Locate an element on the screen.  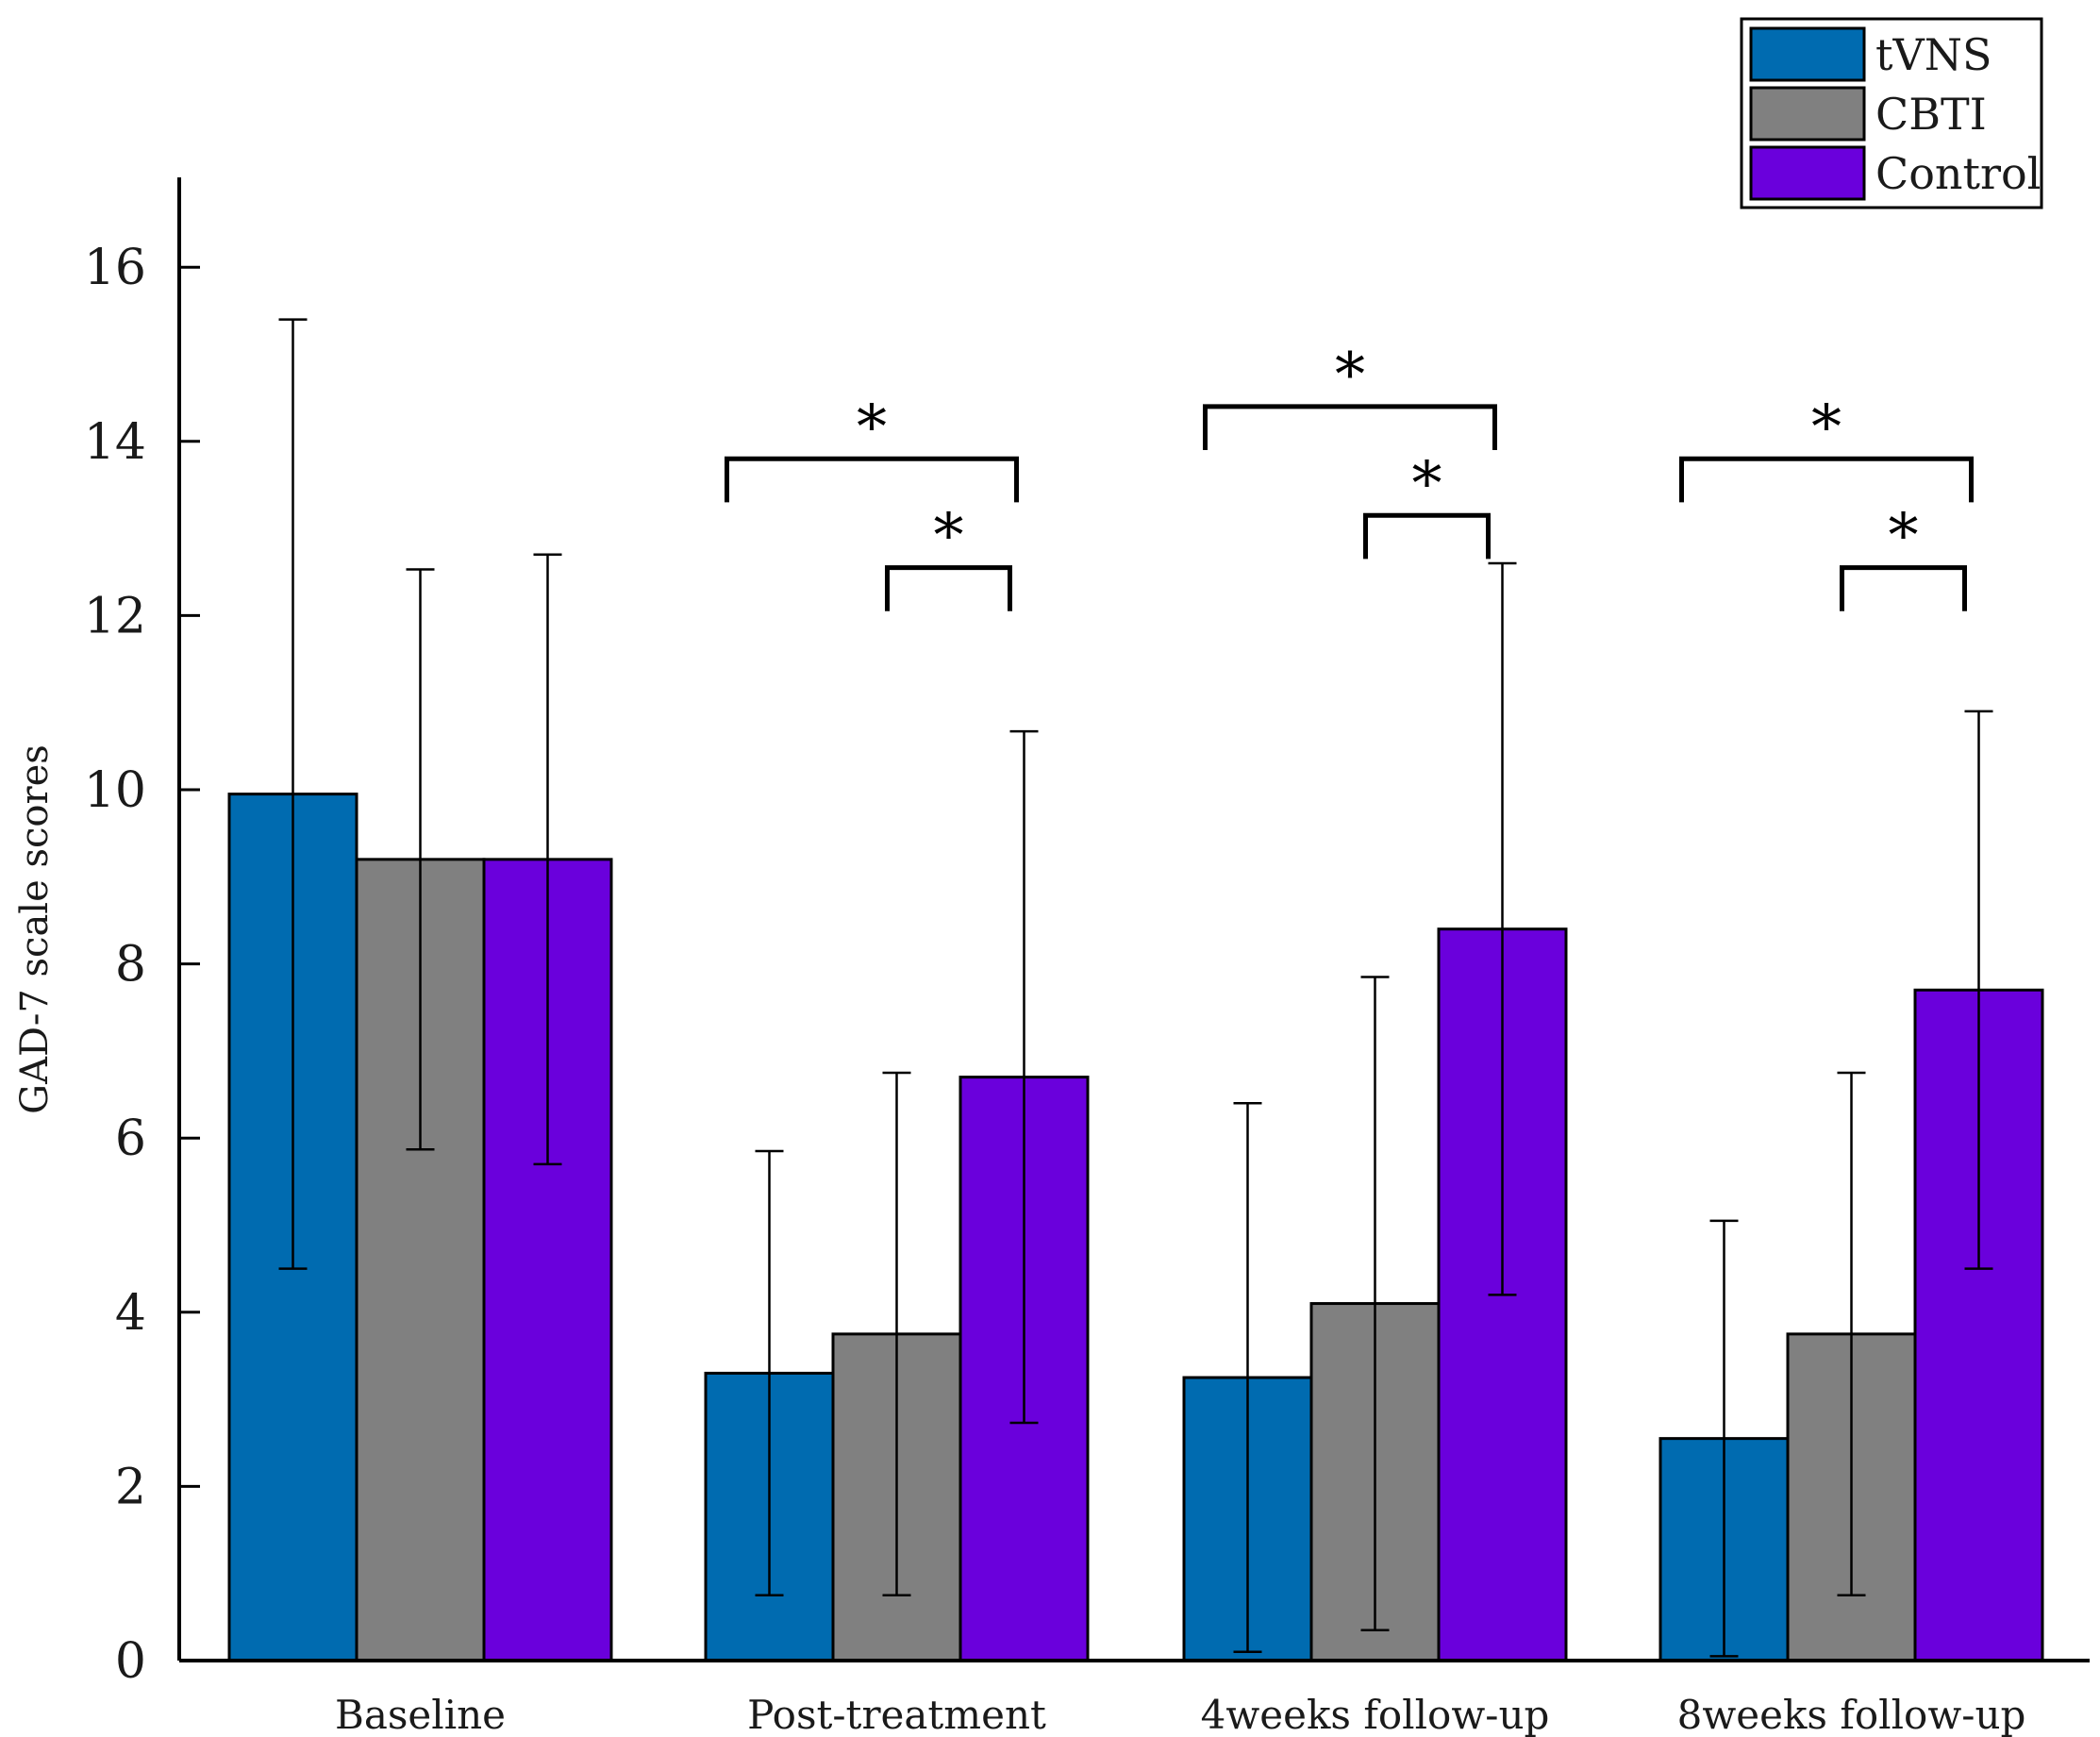
legend: tVNS CBTI Control is located at coordinates (1891, 113).